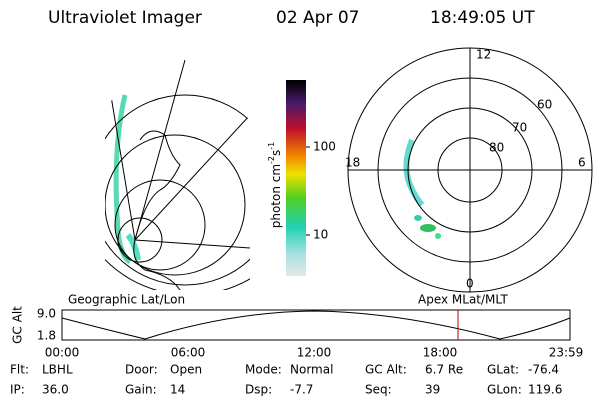  I want to click on info-label: IP:, so click(17, 390).